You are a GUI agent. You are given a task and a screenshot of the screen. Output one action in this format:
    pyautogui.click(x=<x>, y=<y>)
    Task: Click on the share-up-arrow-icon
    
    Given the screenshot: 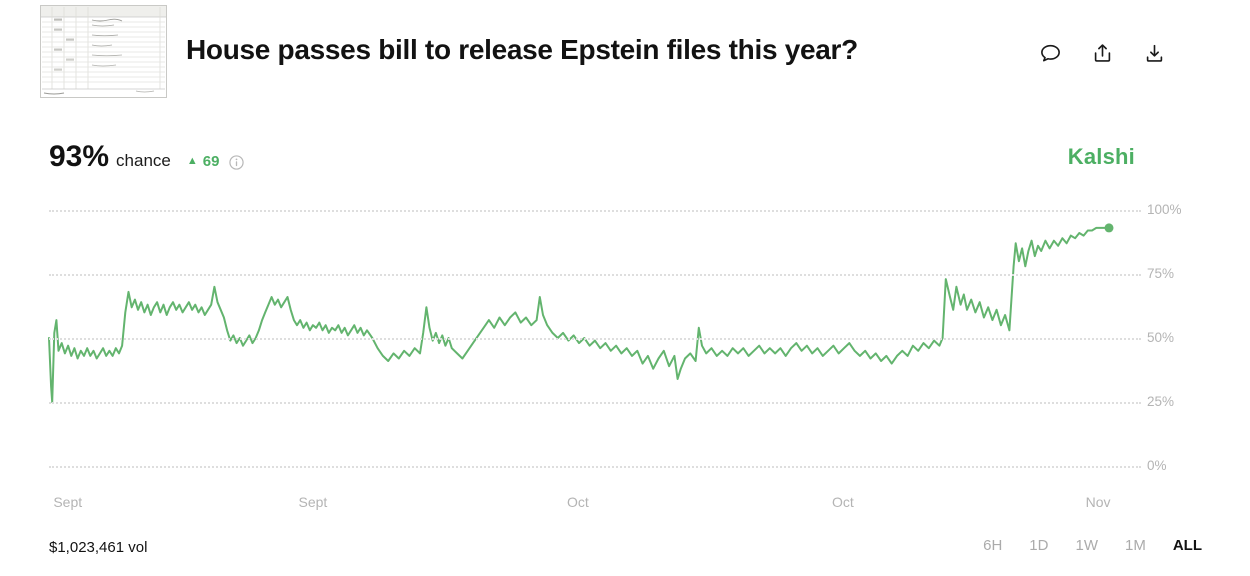 What is the action you would take?
    pyautogui.click(x=1102, y=53)
    